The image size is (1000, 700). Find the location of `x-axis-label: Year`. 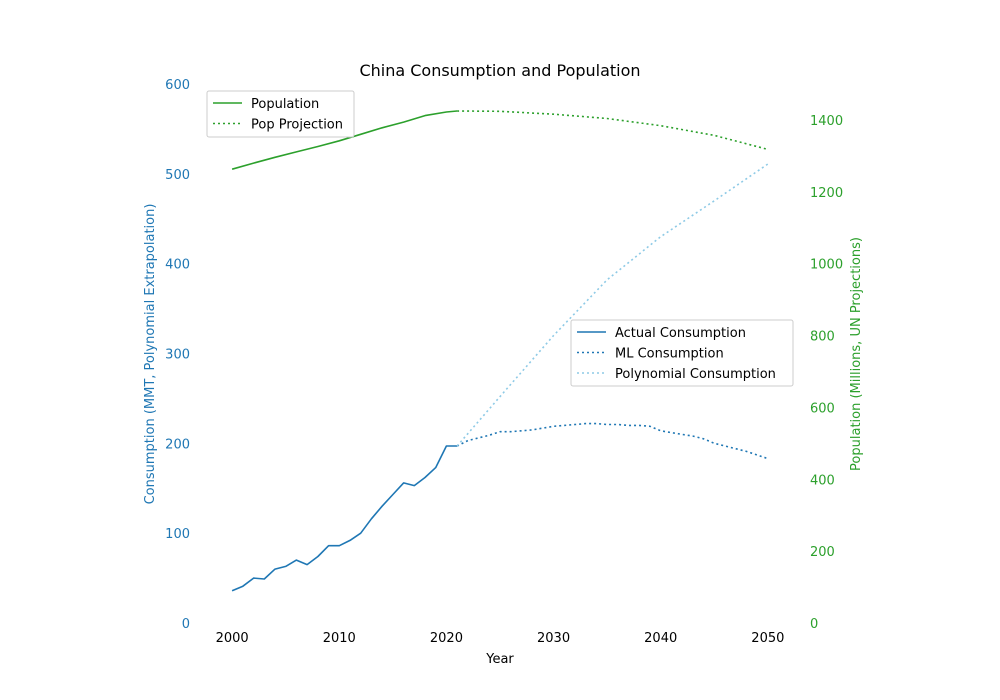

x-axis-label: Year is located at coordinates (499, 659).